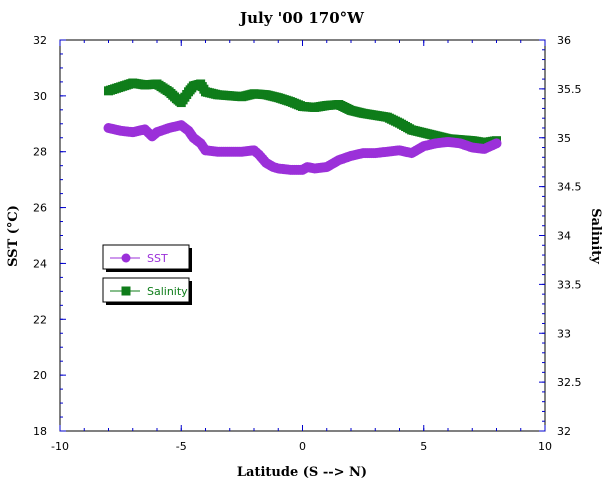 Image resolution: width=616 pixels, height=490 pixels. What do you see at coordinates (40, 96) in the screenshot?
I see `y-tick-label: 30` at bounding box center [40, 96].